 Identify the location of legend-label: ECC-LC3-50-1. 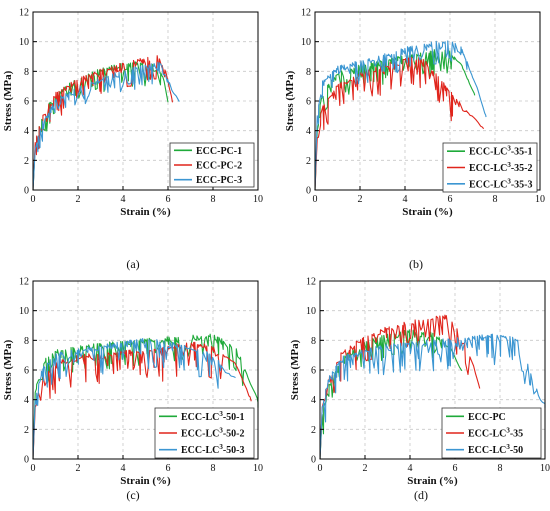
(213, 416).